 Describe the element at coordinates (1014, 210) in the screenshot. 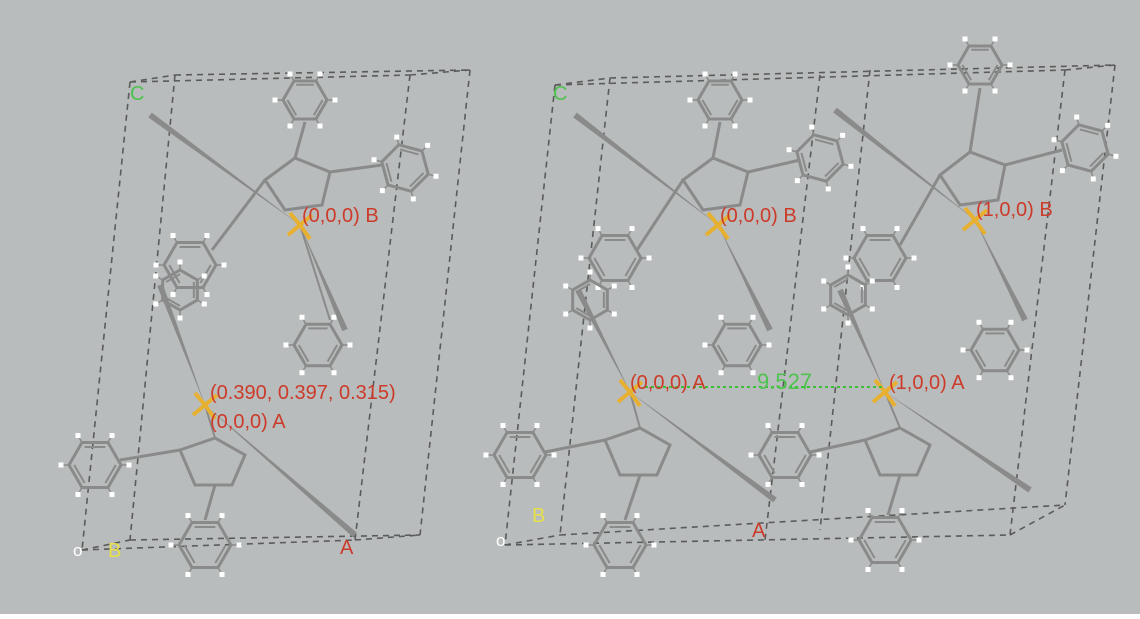

I see `right-atom-label-100-b: (1,0,0) B` at that location.